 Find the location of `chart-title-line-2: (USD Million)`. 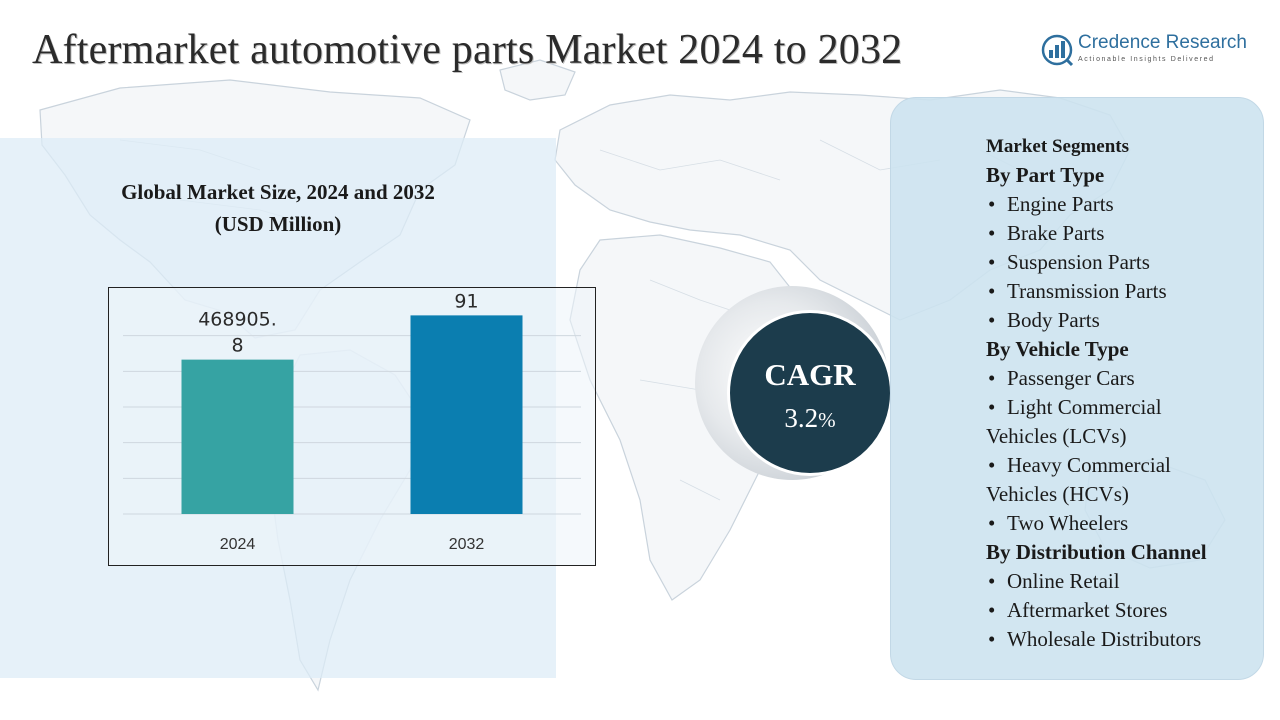

chart-title-line-2: (USD Million) is located at coordinates (278, 224).